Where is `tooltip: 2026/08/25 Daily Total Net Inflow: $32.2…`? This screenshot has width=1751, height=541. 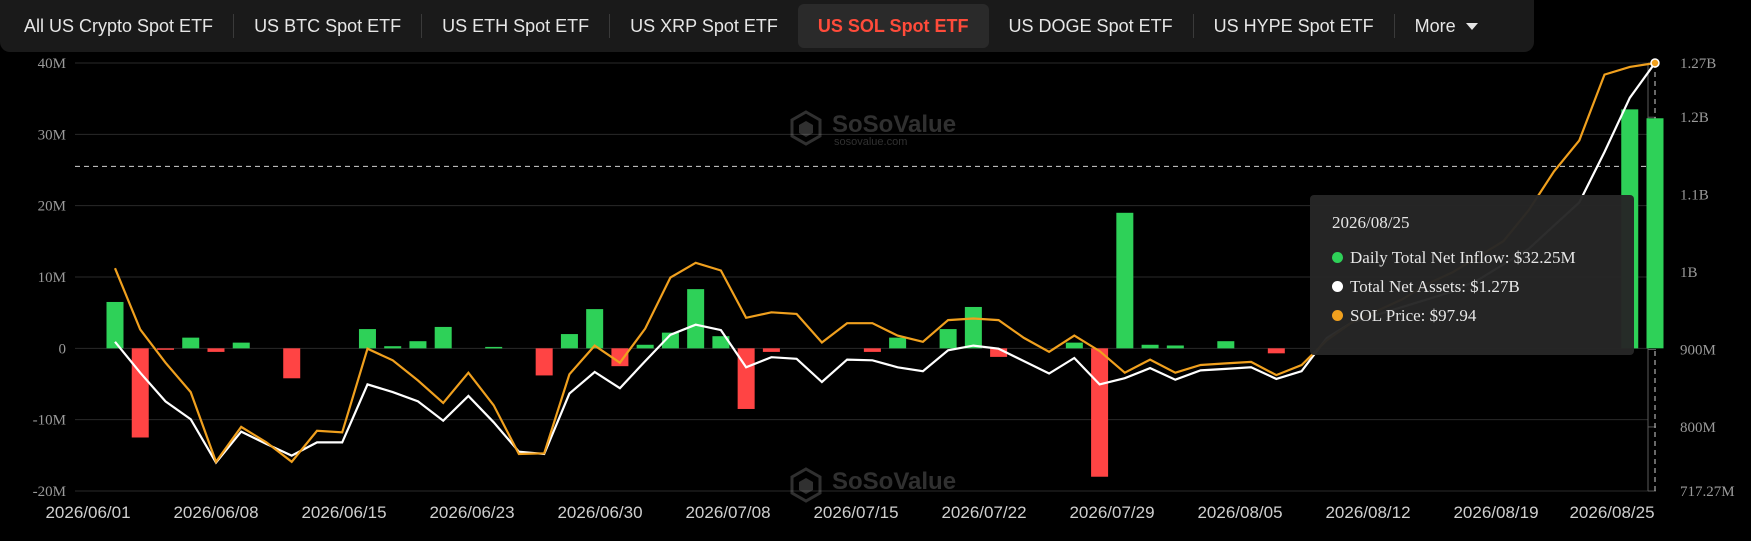
tooltip: 2026/08/25 Daily Total Net Inflow: $32.2… is located at coordinates (1472, 275).